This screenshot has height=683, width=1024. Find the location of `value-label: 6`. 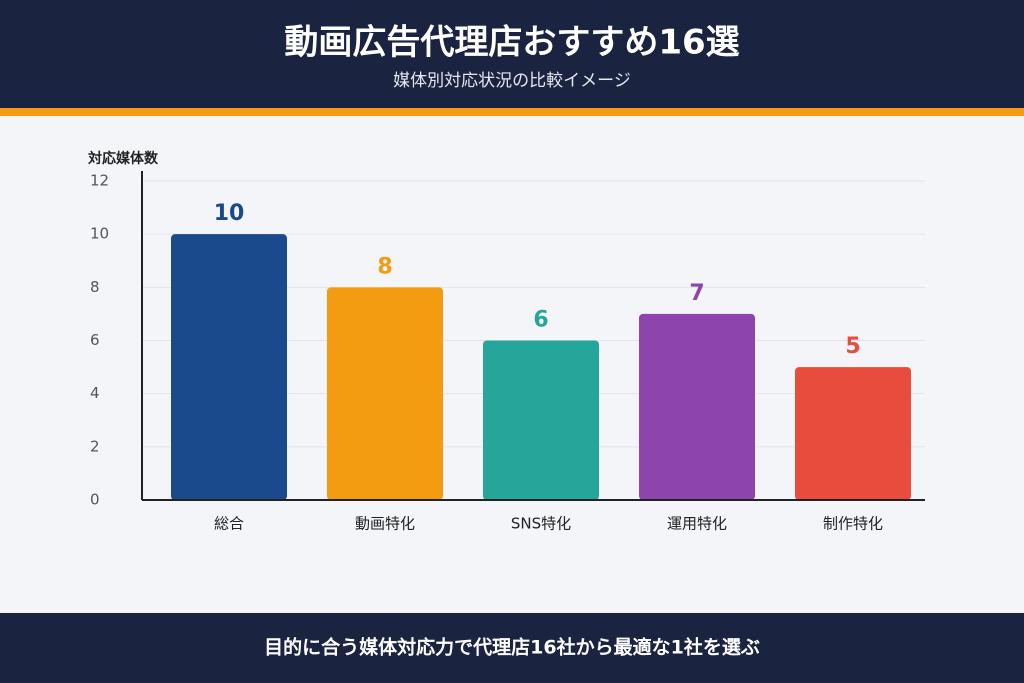

value-label: 6 is located at coordinates (540, 320).